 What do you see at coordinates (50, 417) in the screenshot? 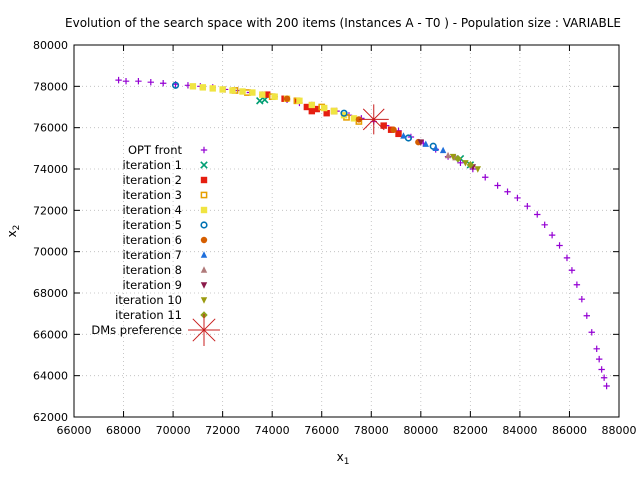
I see `y-tick-label: 62000` at bounding box center [50, 417].